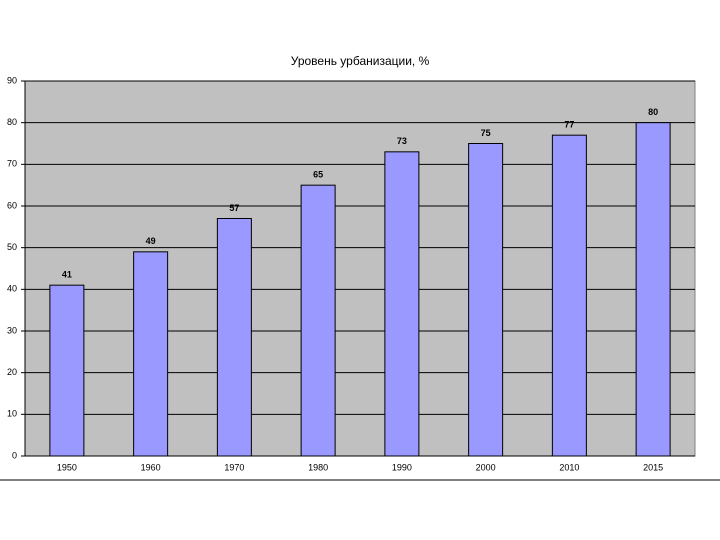 Image resolution: width=720 pixels, height=540 pixels. Describe the element at coordinates (653, 467) in the screenshot. I see `x-tick-label: 2015` at that location.